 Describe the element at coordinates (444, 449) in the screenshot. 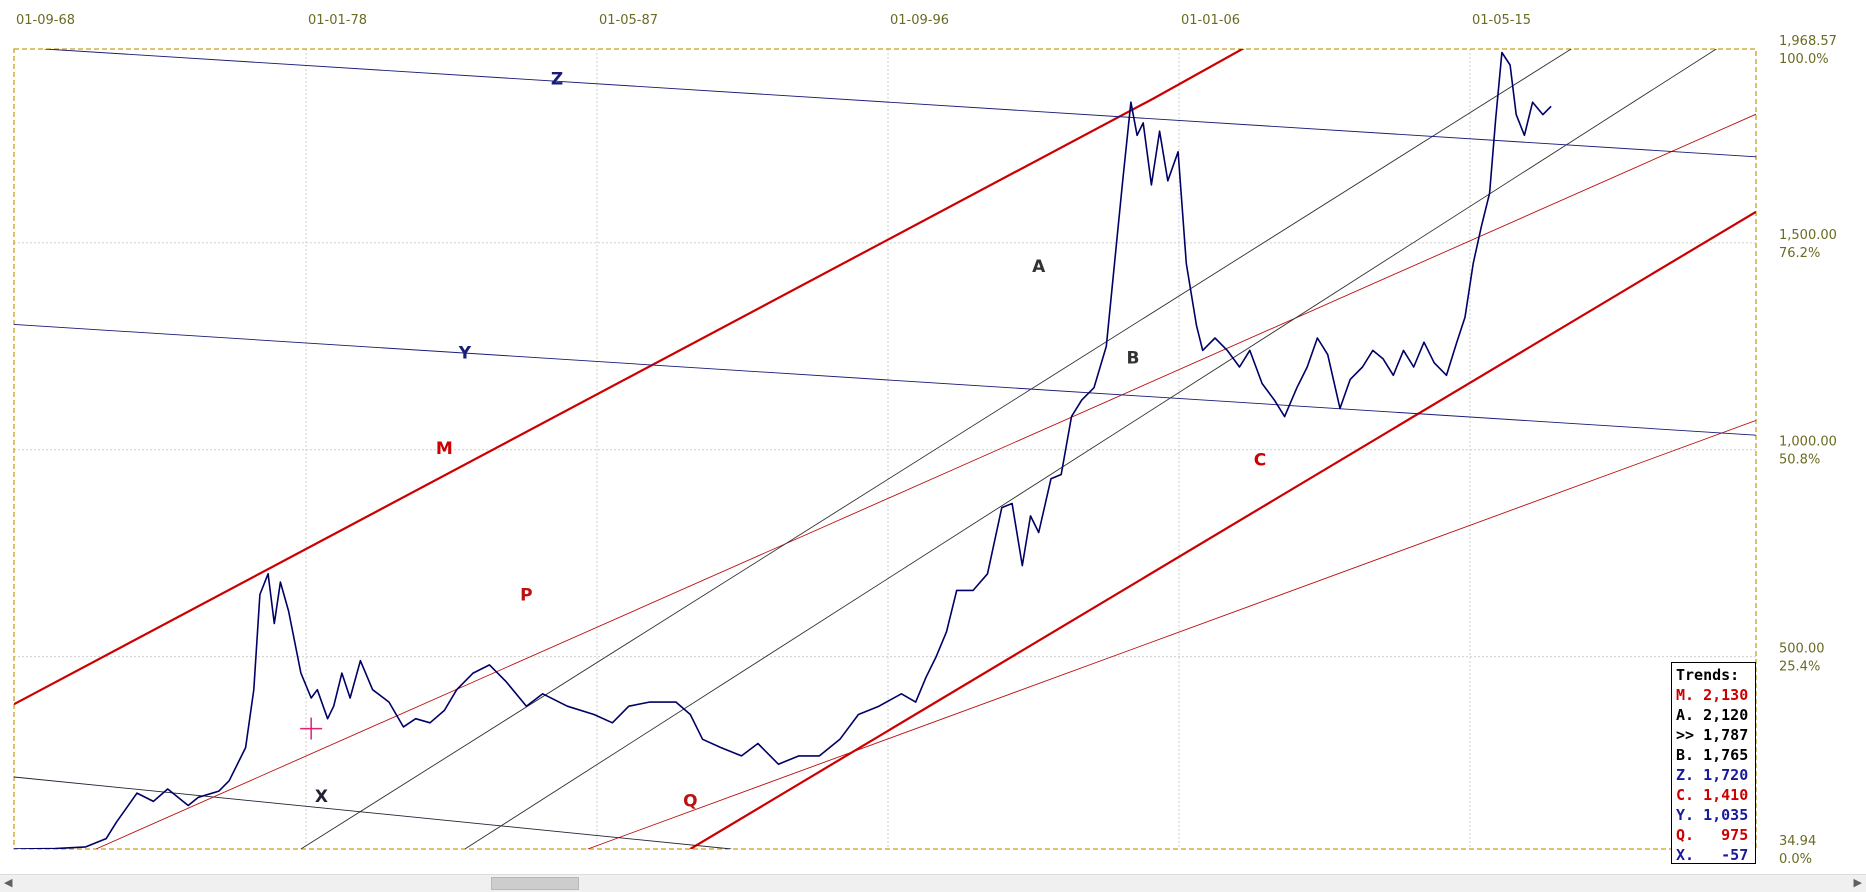

I see `trend-label-M: M` at that location.